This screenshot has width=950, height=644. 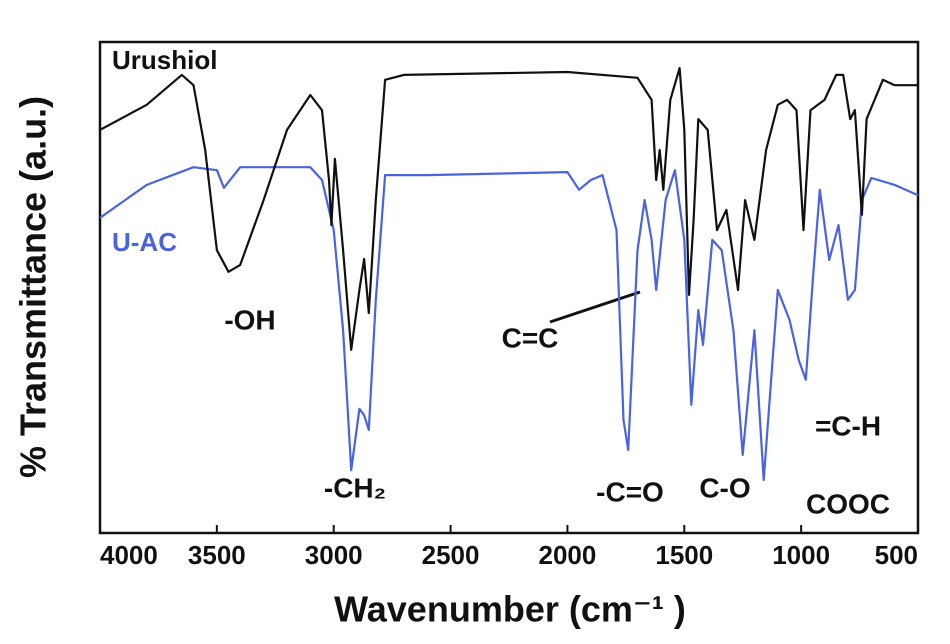 I want to click on y-axis-title: % Transmittance (a.u.), so click(x=33, y=287).